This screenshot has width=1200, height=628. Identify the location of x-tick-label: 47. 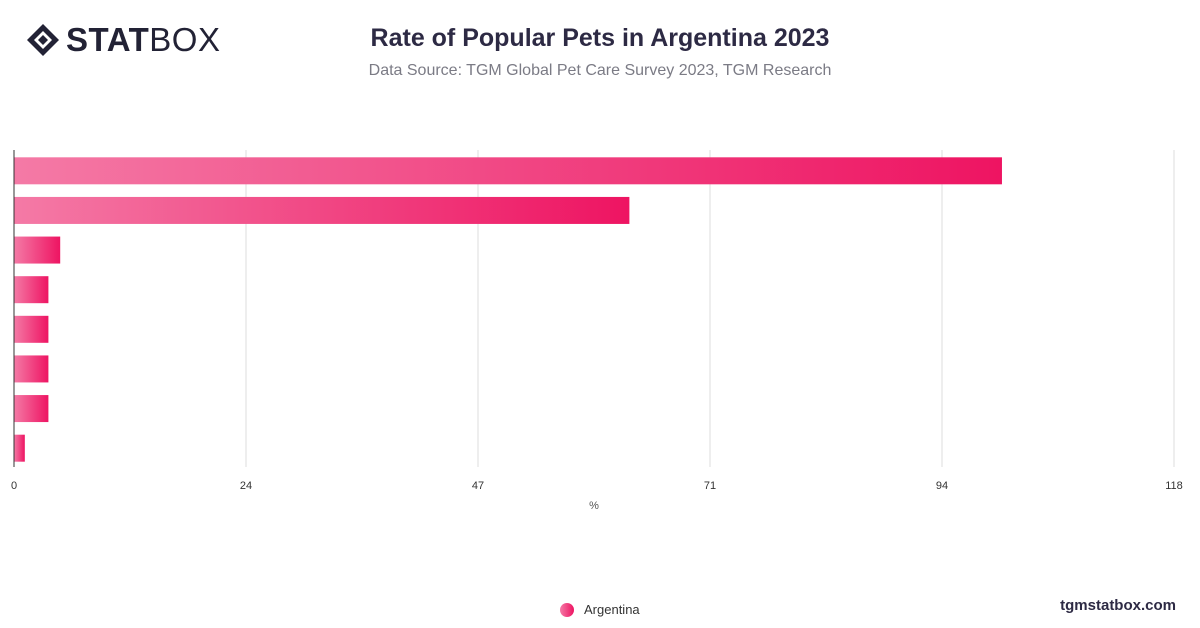
(478, 486).